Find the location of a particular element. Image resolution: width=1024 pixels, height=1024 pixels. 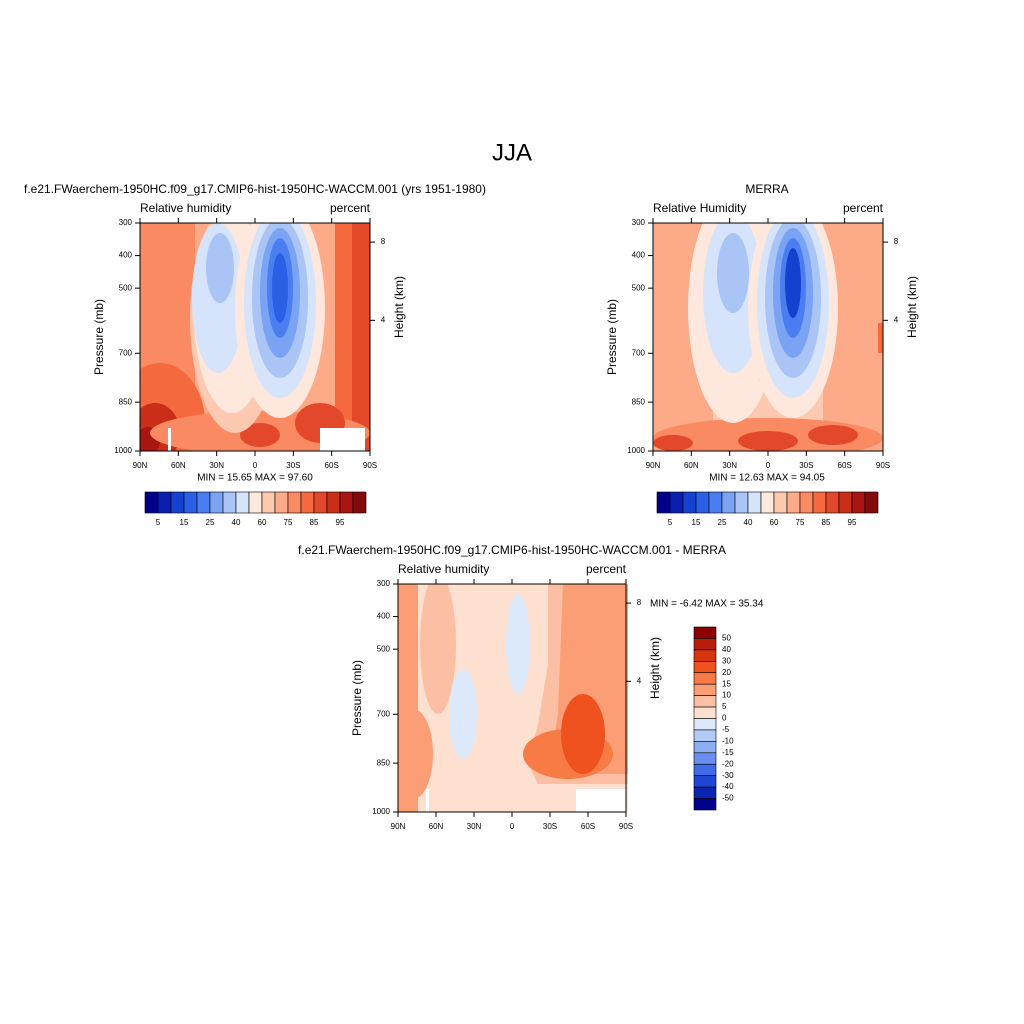

min-max-stats: MIN = -6.42 MAX = 35.34 is located at coordinates (707, 604).